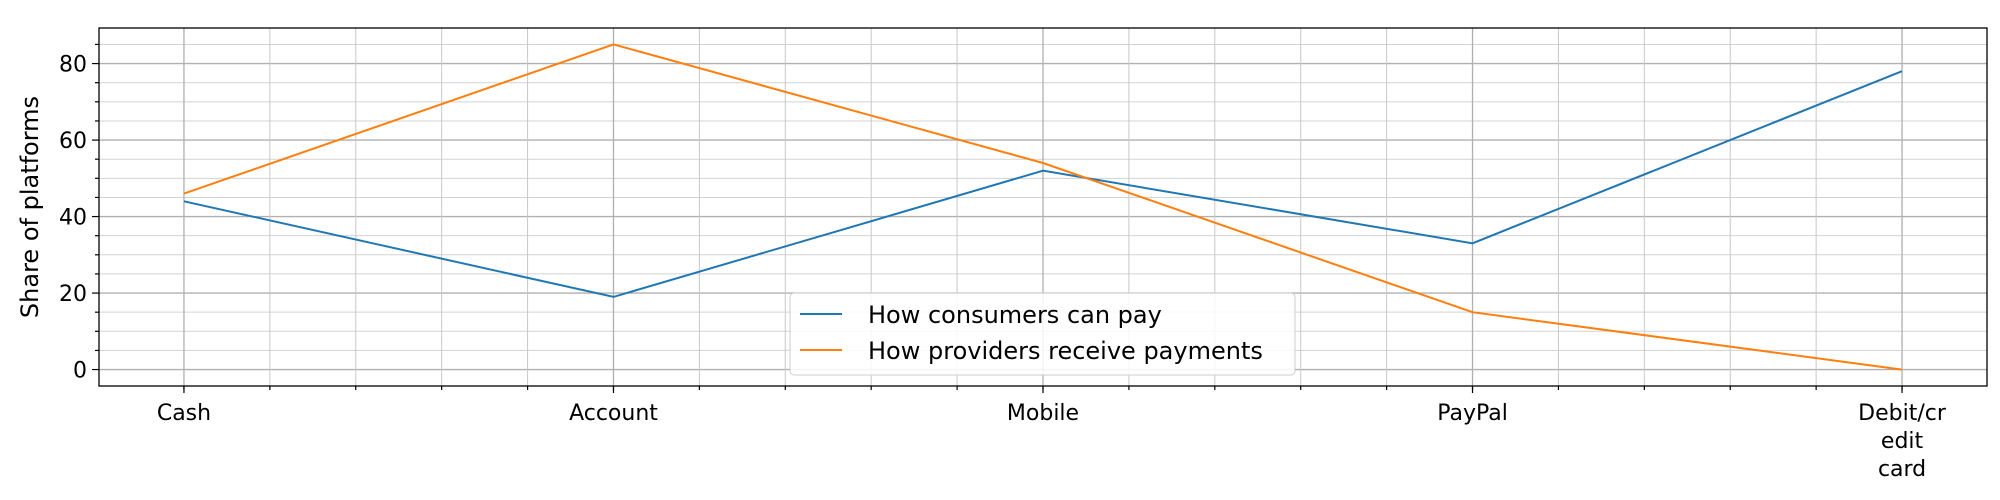  I want to click on legend-label: How providers receive payments, so click(1065, 351).